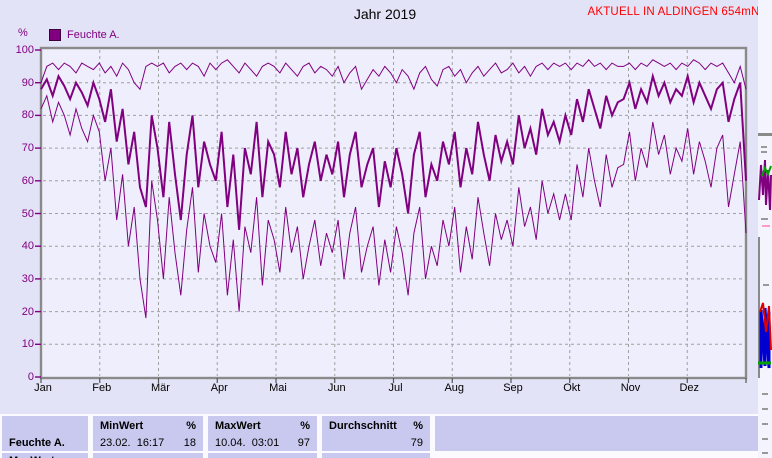  I want to click on x-axis-label-jul: Jul, so click(395, 388).